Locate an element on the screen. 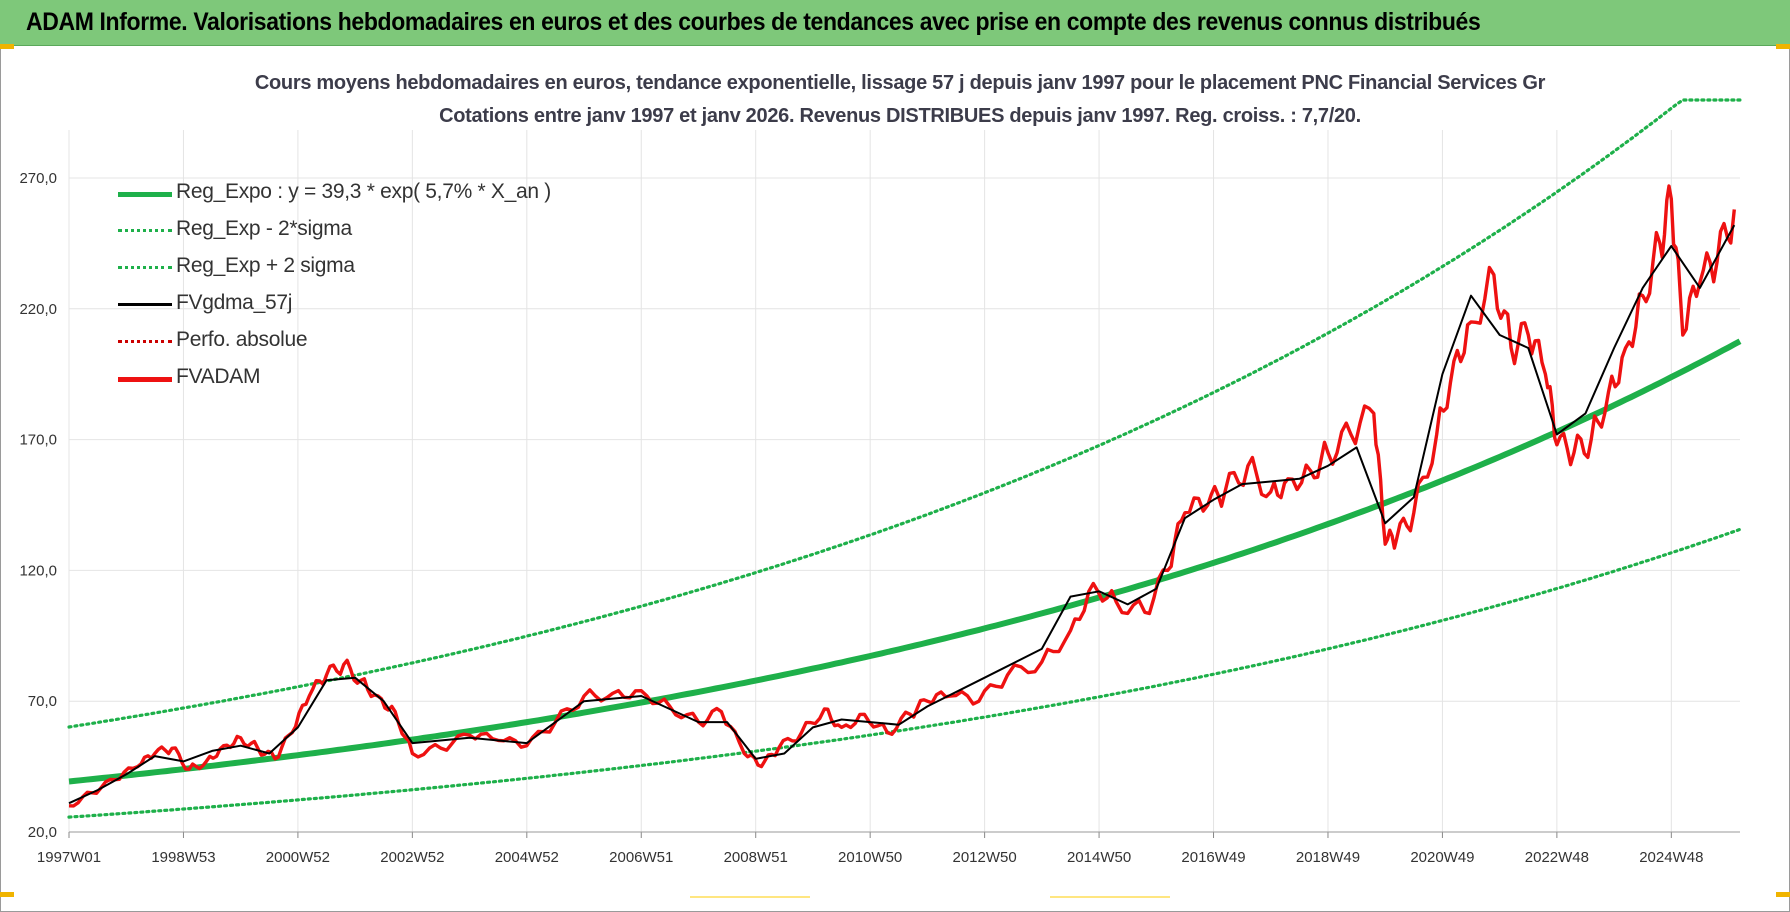 Image resolution: width=1790 pixels, height=912 pixels. y-tick-label: 270,0 is located at coordinates (38, 178).